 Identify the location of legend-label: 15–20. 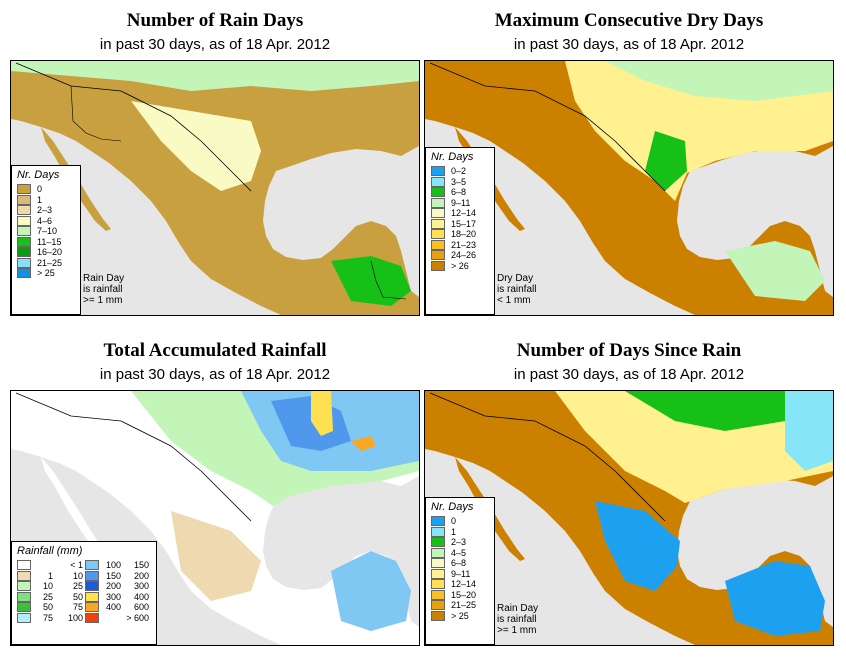
(464, 594).